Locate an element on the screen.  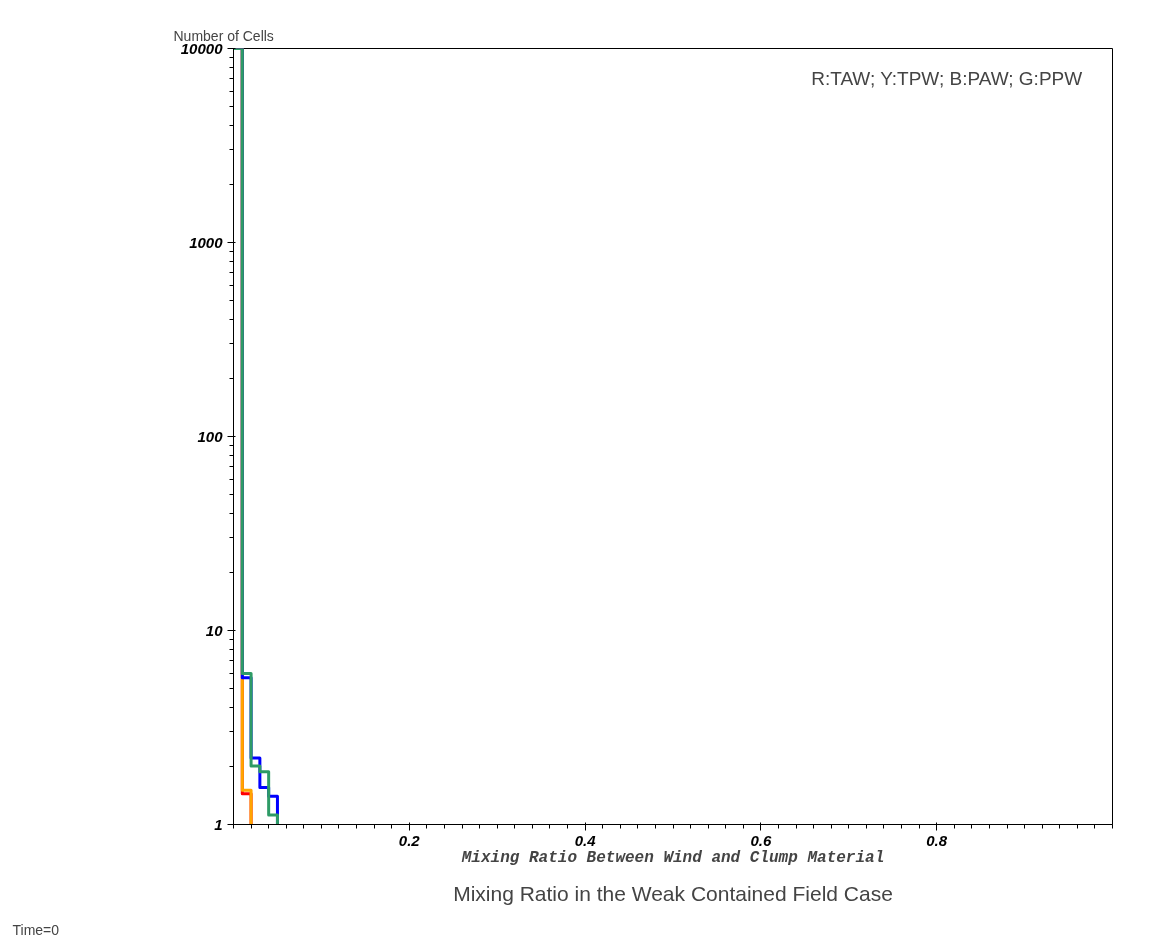
text: Mixing Ratio in the Weak Contained Field Case is located at coordinates (673, 893).